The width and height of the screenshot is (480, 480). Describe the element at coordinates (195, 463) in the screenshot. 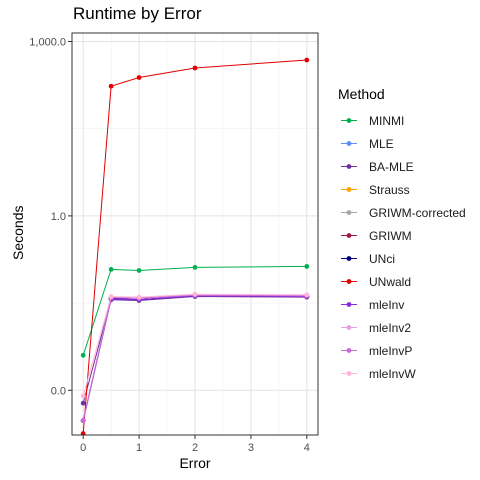

I see `x-axis-label: Error` at that location.